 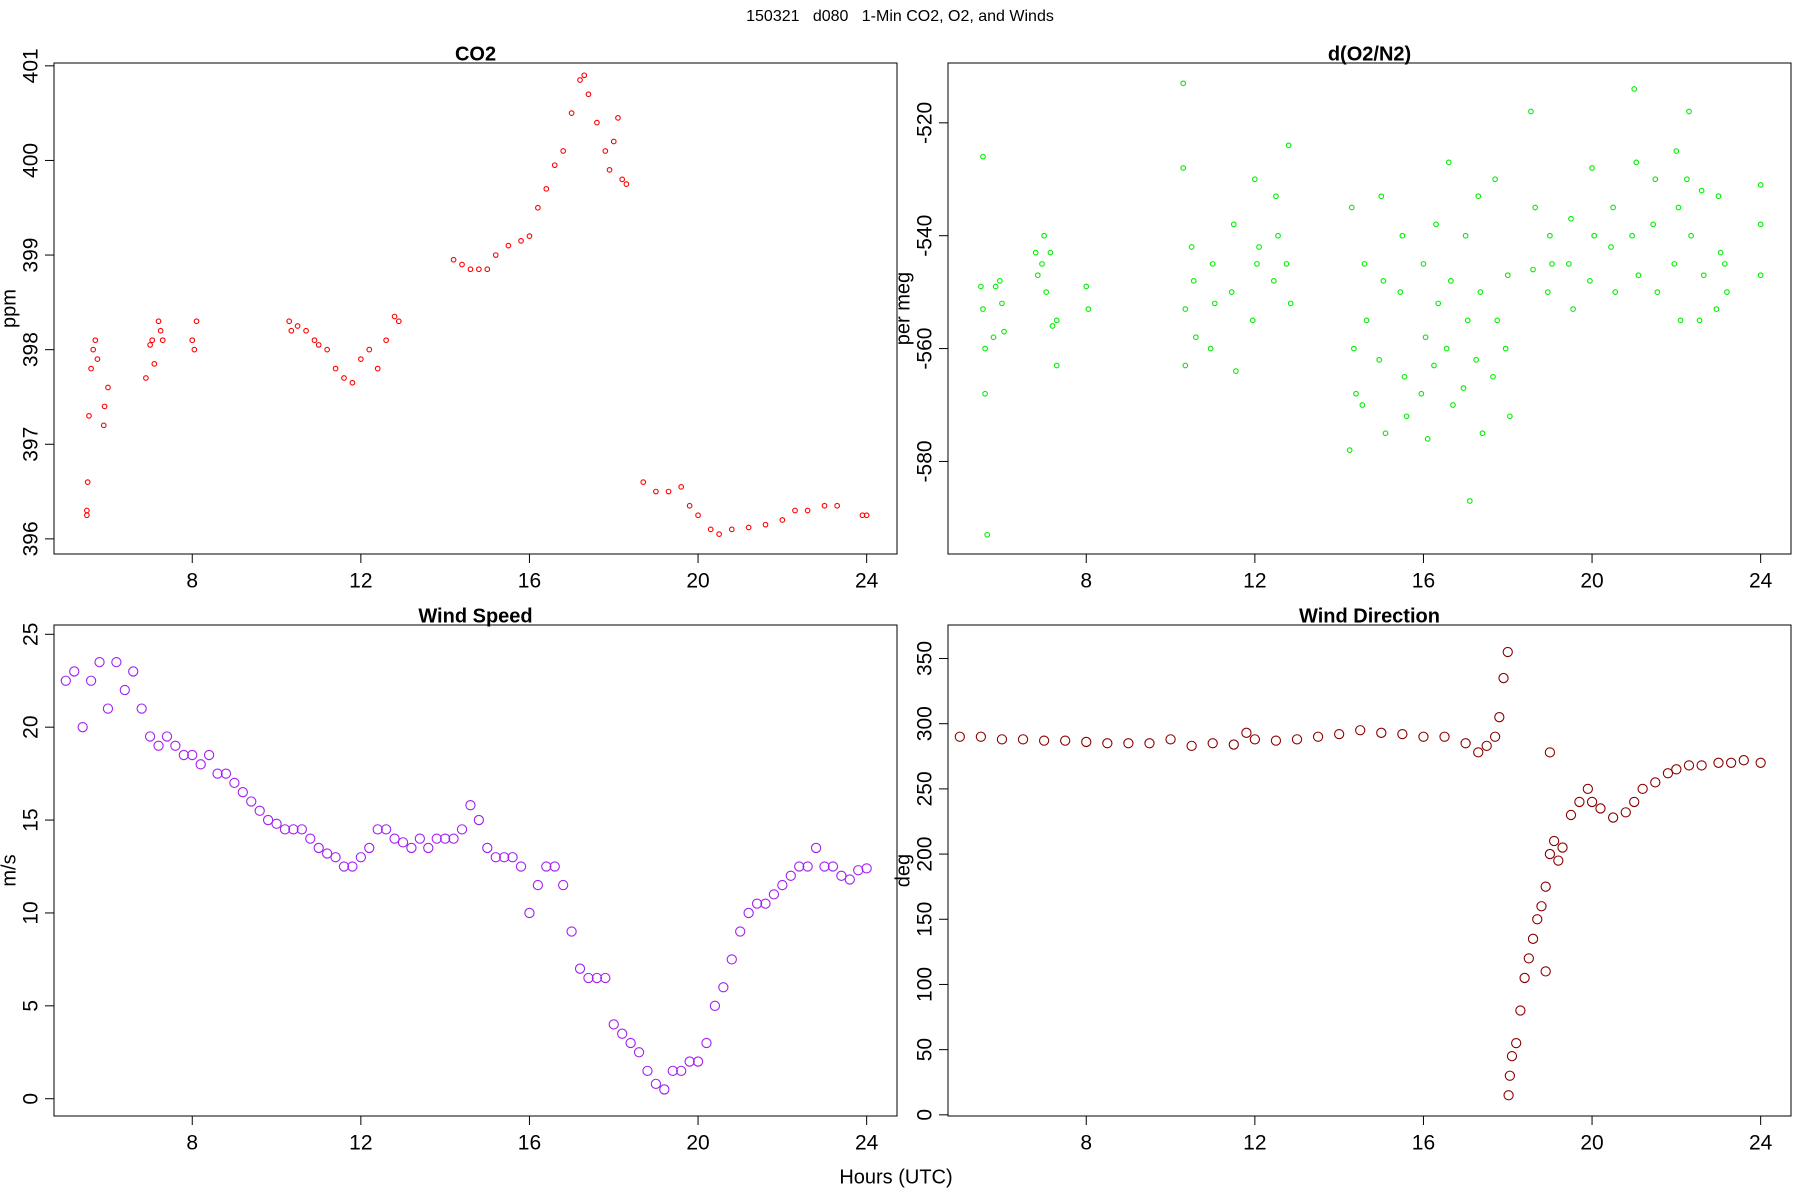 What do you see at coordinates (925, 723) in the screenshot?
I see `y-tick-label: 300` at bounding box center [925, 723].